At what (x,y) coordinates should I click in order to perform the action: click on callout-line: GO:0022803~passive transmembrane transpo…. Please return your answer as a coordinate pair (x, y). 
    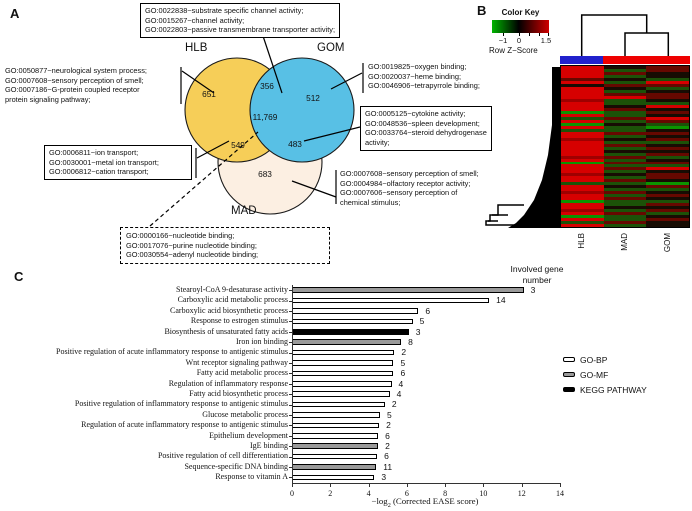
    Looking at the image, I should click on (240, 30).